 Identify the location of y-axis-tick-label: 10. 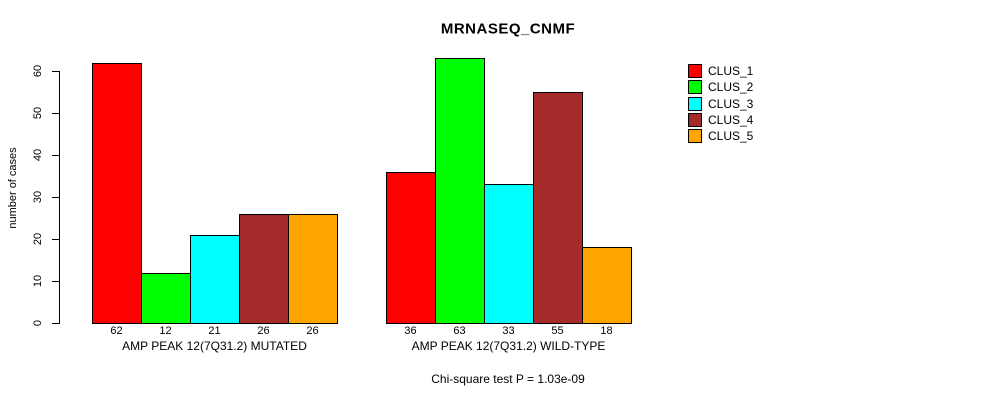
(38, 281).